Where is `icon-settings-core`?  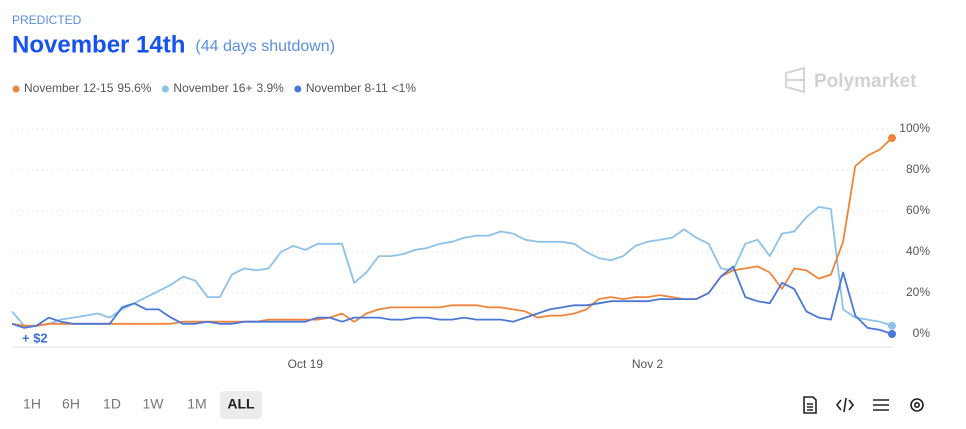
icon-settings-core is located at coordinates (916, 404).